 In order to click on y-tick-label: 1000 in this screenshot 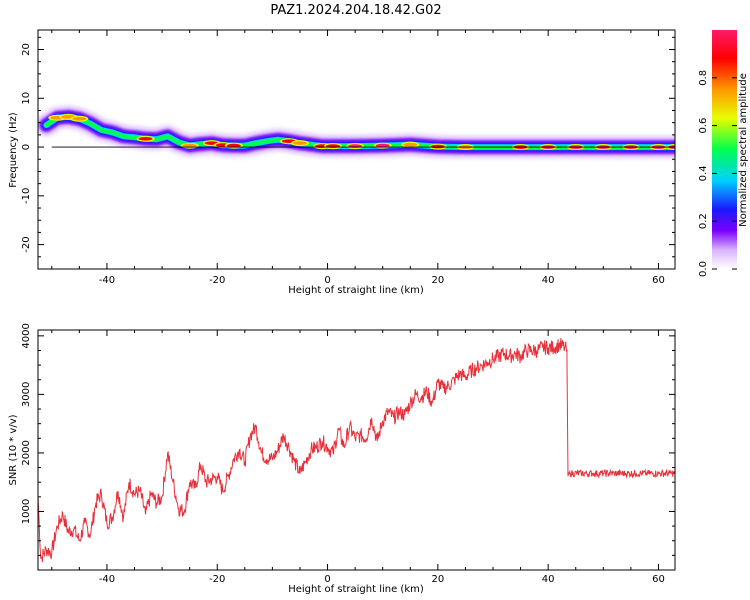, I will do `click(26, 511)`.